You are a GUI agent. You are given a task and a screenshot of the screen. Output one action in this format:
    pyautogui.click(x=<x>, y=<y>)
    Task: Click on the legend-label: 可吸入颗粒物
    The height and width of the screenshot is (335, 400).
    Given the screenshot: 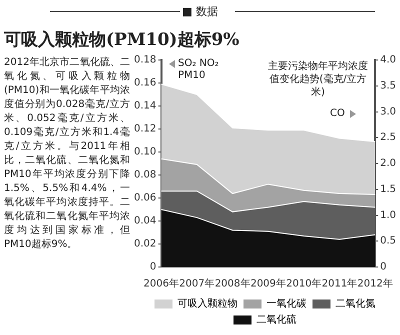 What is the action you would take?
    pyautogui.click(x=208, y=304)
    